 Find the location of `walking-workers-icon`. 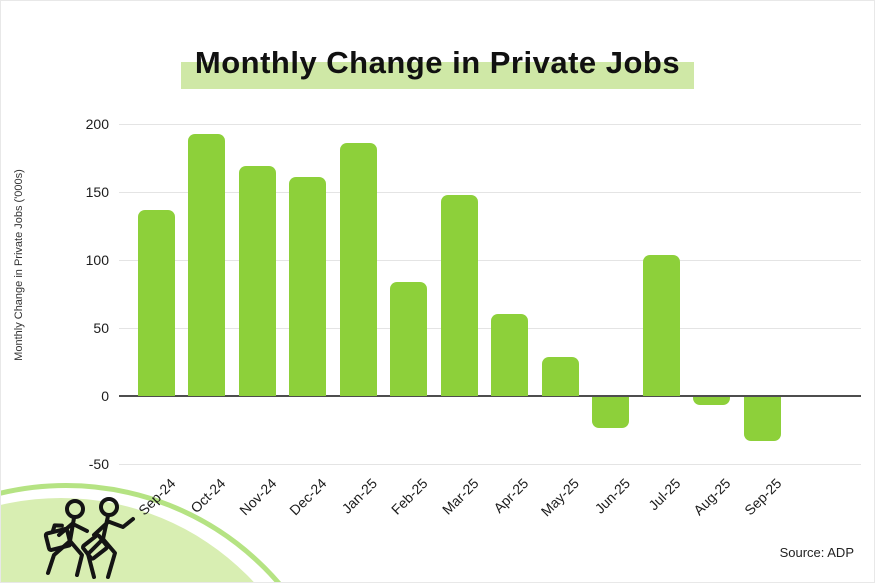

walking-workers-icon is located at coordinates (89, 538).